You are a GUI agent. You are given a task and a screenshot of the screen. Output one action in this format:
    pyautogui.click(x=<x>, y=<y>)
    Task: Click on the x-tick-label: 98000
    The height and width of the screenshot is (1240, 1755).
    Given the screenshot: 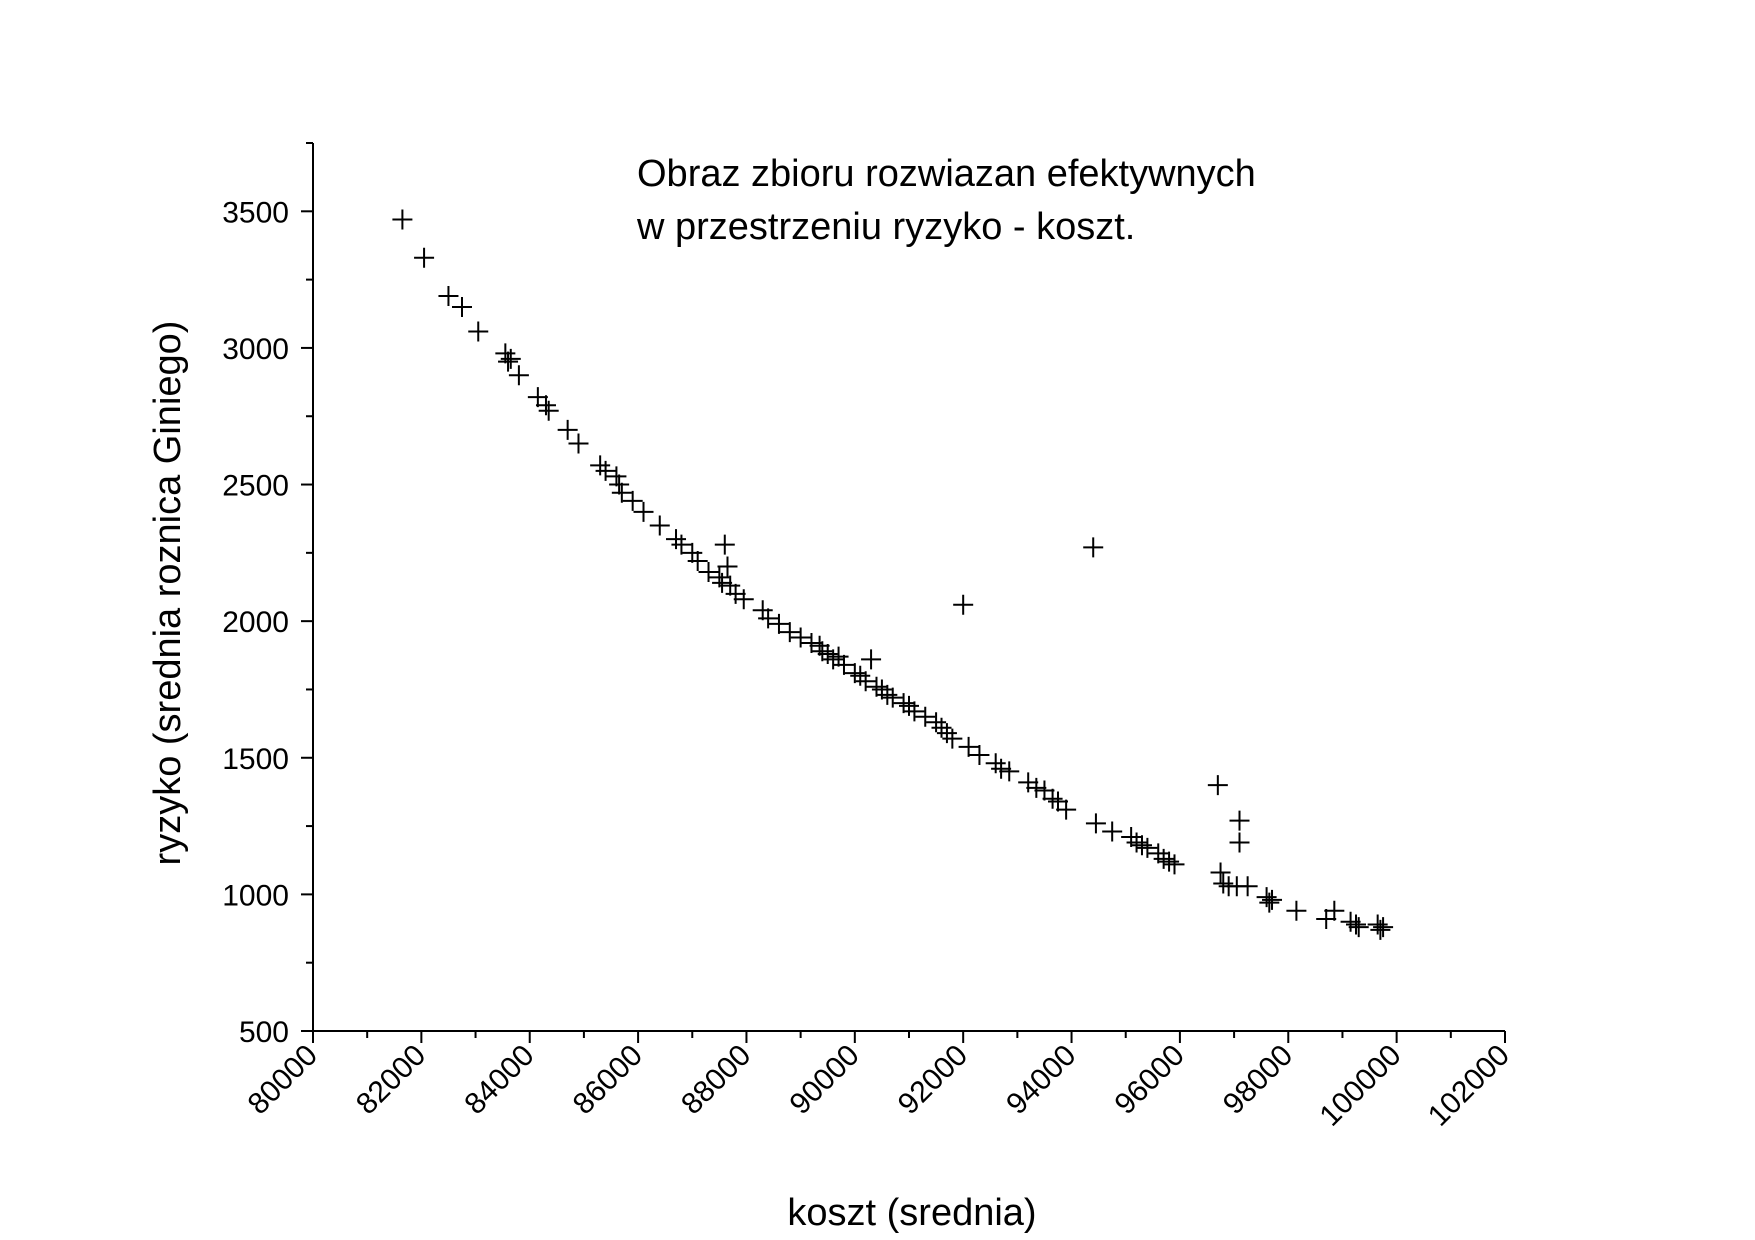 What is the action you would take?
    pyautogui.click(x=1258, y=1080)
    